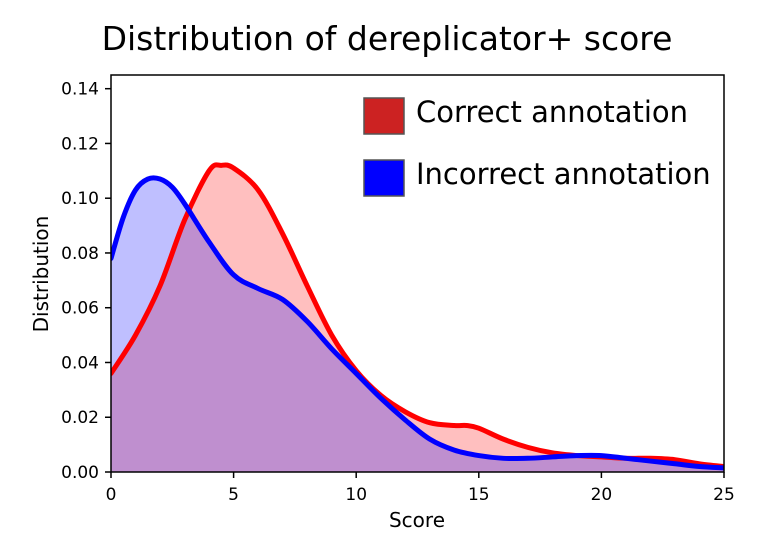 The width and height of the screenshot is (768, 546). Describe the element at coordinates (80, 144) in the screenshot. I see `y-tick-label: 0.12` at that location.